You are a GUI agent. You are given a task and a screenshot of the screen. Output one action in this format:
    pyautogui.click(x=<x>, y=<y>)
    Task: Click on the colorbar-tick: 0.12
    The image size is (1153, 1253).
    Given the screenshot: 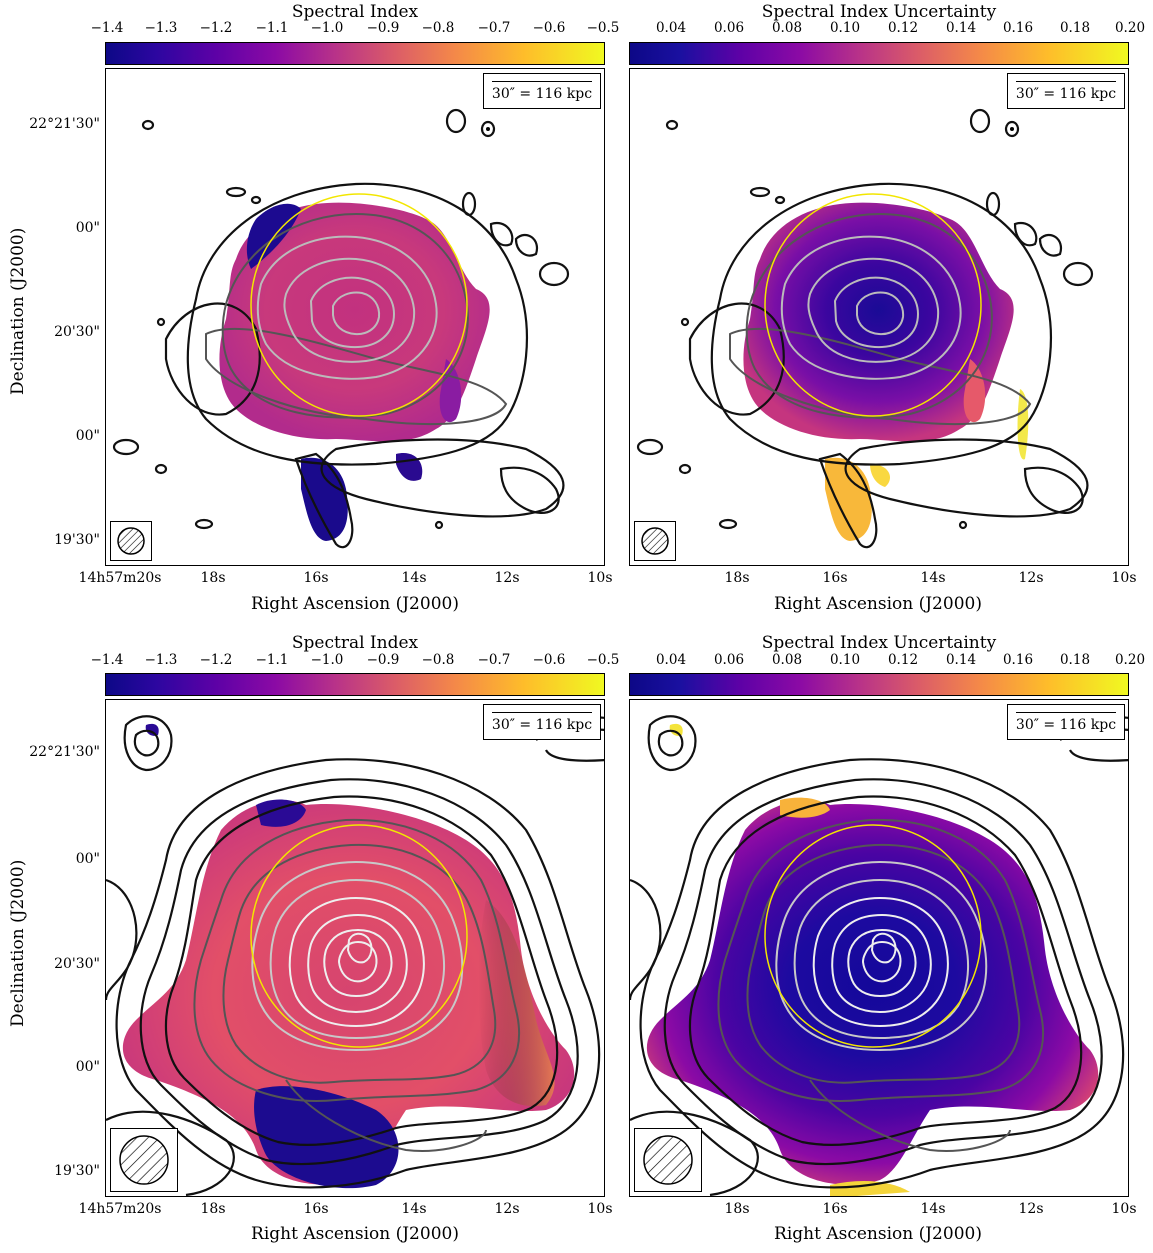 What is the action you would take?
    pyautogui.click(x=903, y=28)
    